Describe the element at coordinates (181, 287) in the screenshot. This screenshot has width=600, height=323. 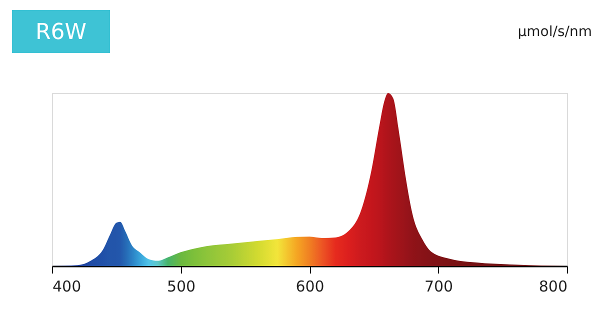
I see `x-tick-label: 500` at that location.